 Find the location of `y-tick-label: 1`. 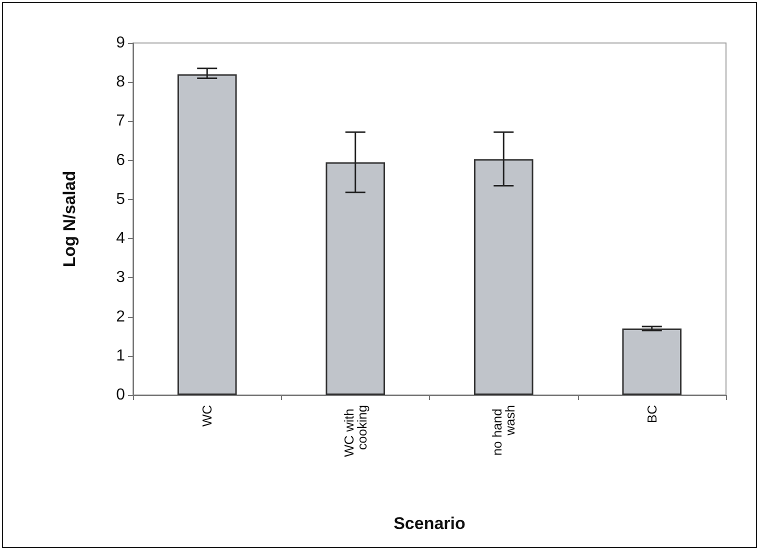

y-tick-label: 1 is located at coordinates (121, 355).